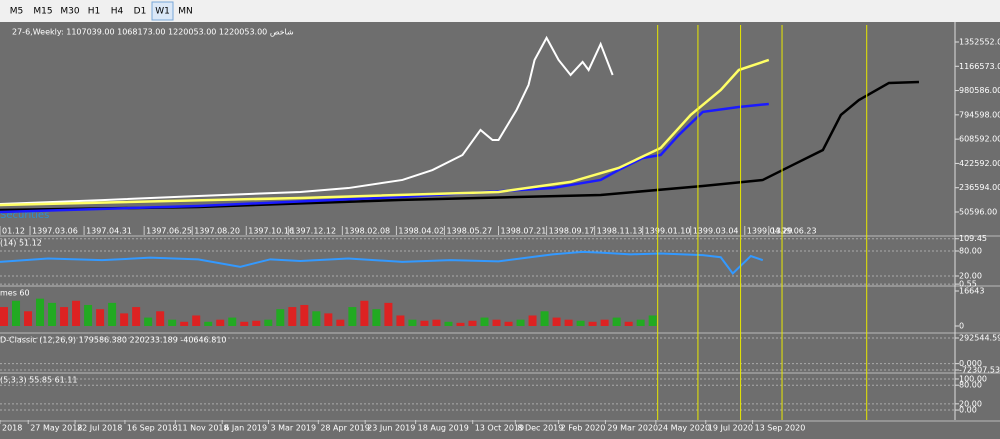 This screenshot has width=1000, height=439. I want to click on y-tick-label: 608592.00, so click(979, 139).